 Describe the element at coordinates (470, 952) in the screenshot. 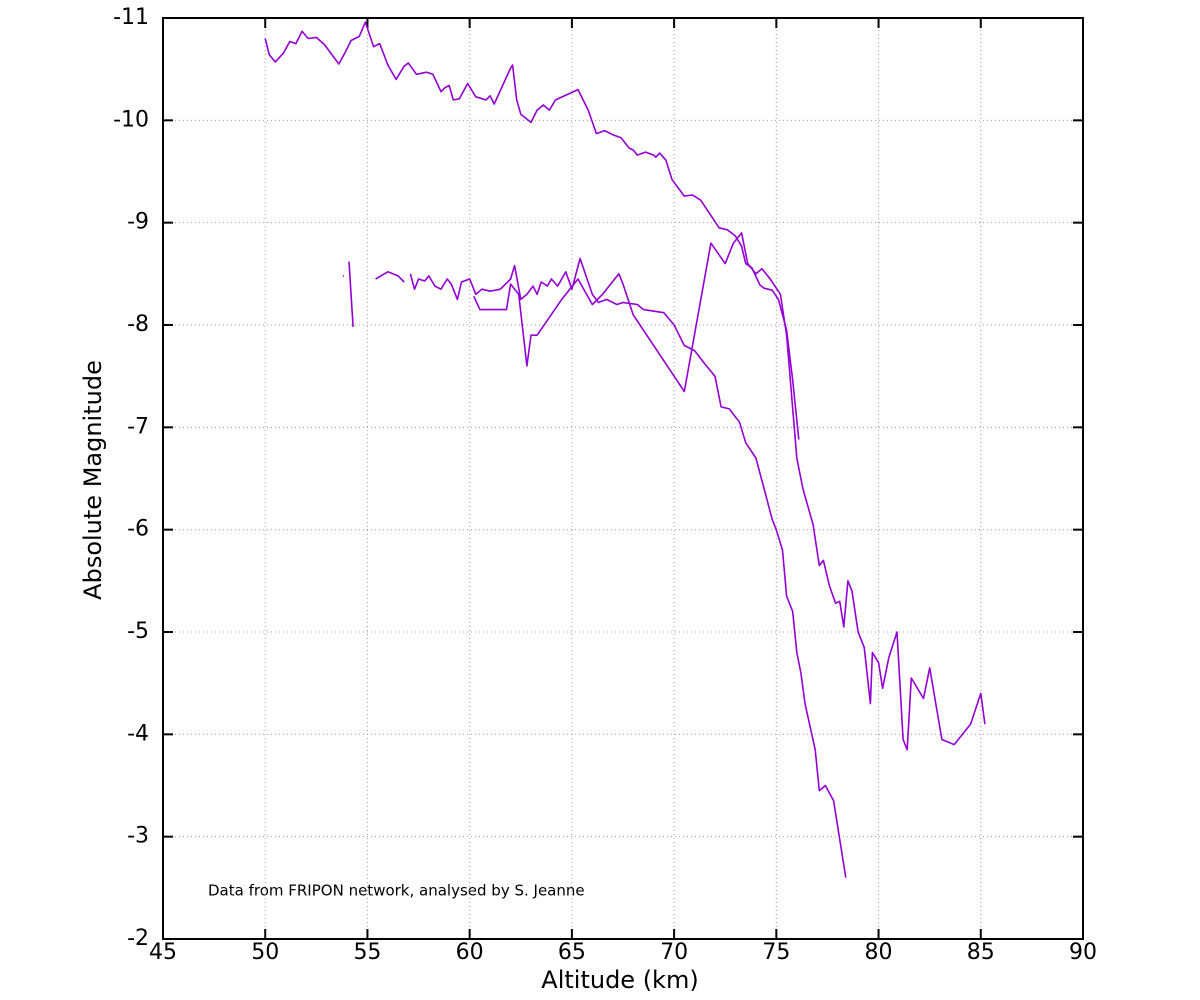

I see `x-tick-label: 60` at that location.